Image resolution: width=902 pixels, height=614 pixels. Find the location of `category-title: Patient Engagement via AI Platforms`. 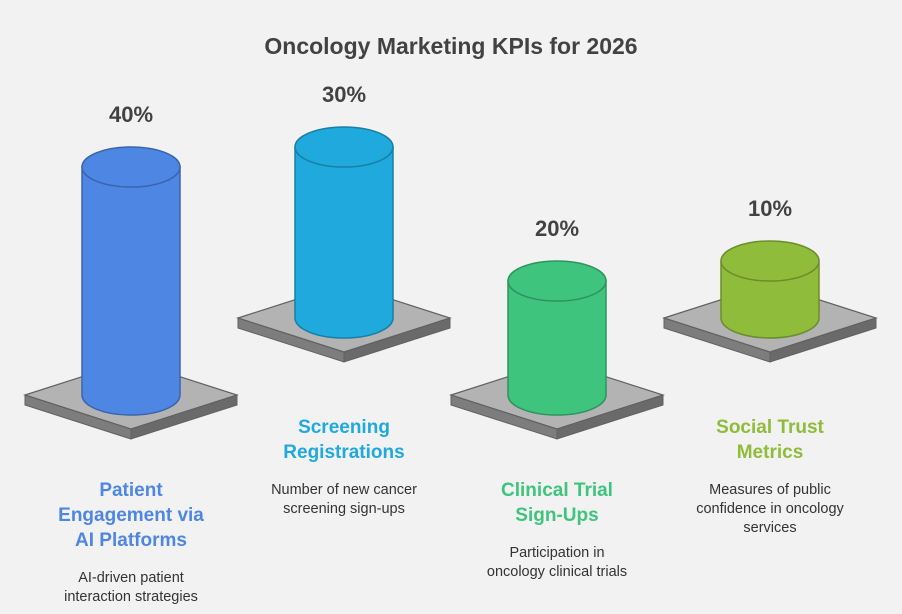

category-title: Patient Engagement via AI Platforms is located at coordinates (131, 515).